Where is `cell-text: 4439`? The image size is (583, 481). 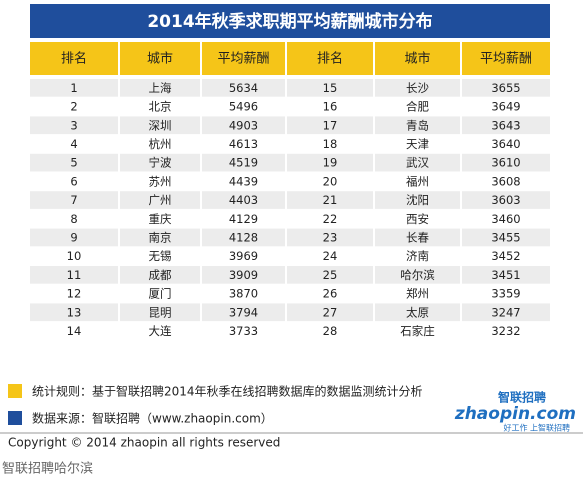
cell-text: 4439 is located at coordinates (243, 181).